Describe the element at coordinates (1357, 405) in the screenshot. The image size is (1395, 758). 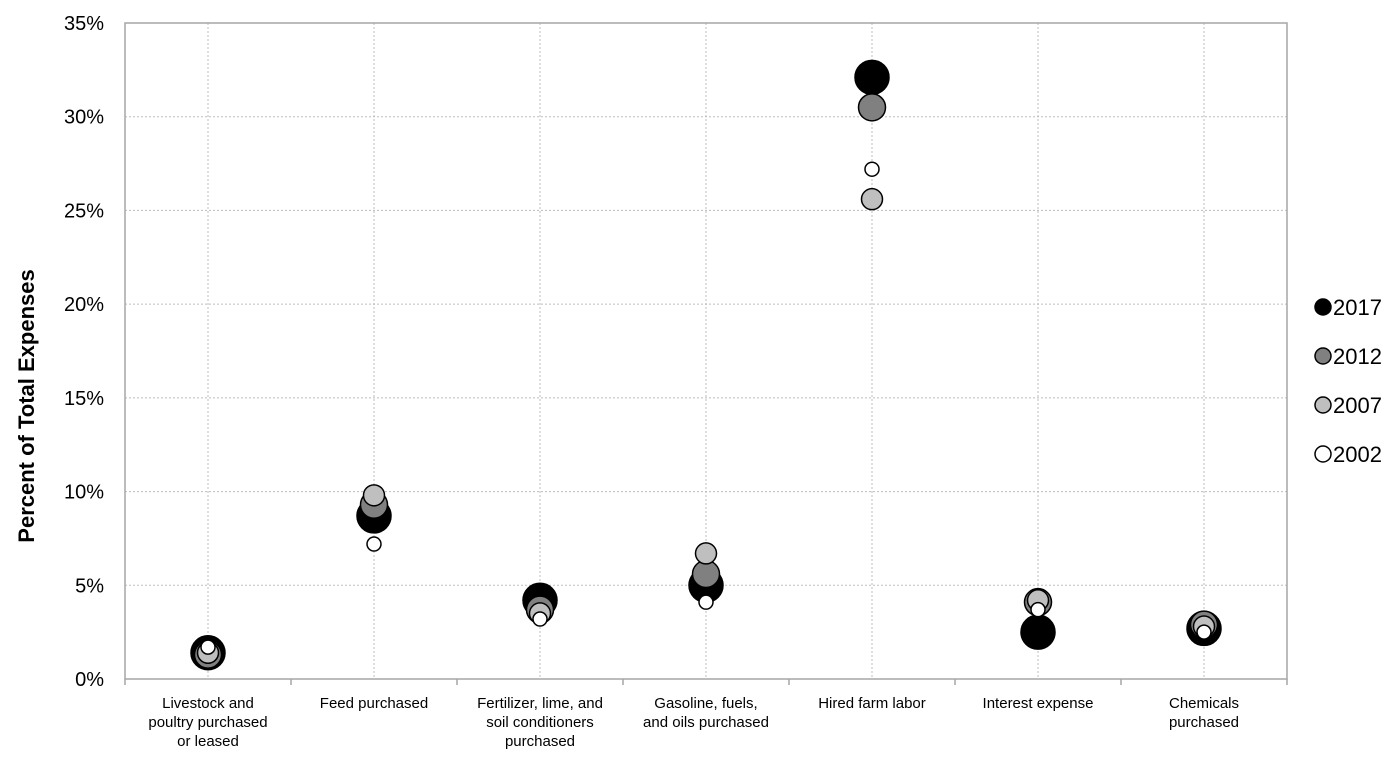
I see `legend-label-2007: 2007` at that location.